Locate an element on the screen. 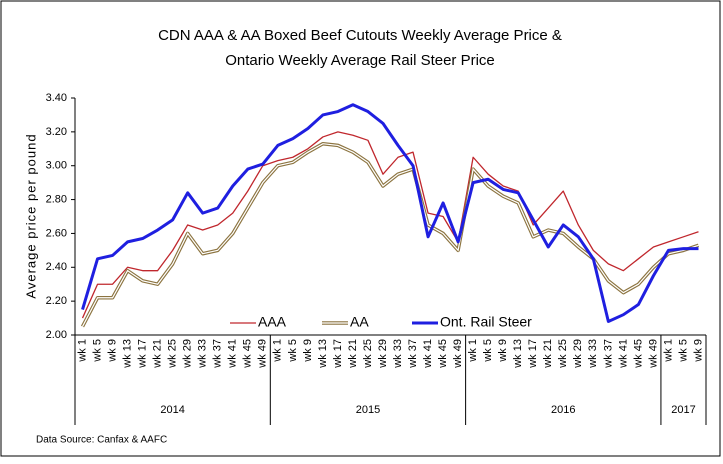 The image size is (723, 464). x-group-label: 2014 is located at coordinates (172, 410).